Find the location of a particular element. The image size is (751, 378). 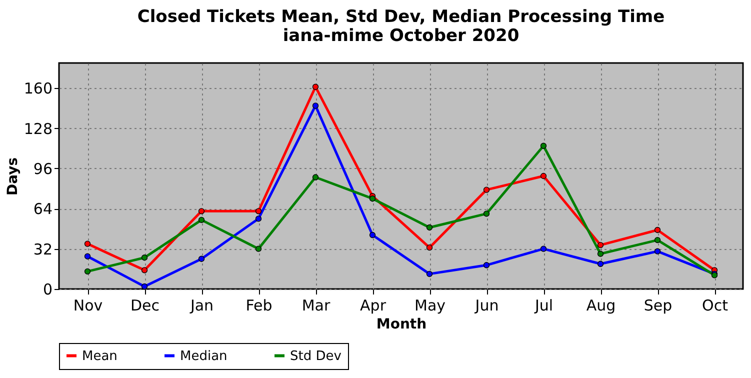

x-axis-title: Month is located at coordinates (401, 324).